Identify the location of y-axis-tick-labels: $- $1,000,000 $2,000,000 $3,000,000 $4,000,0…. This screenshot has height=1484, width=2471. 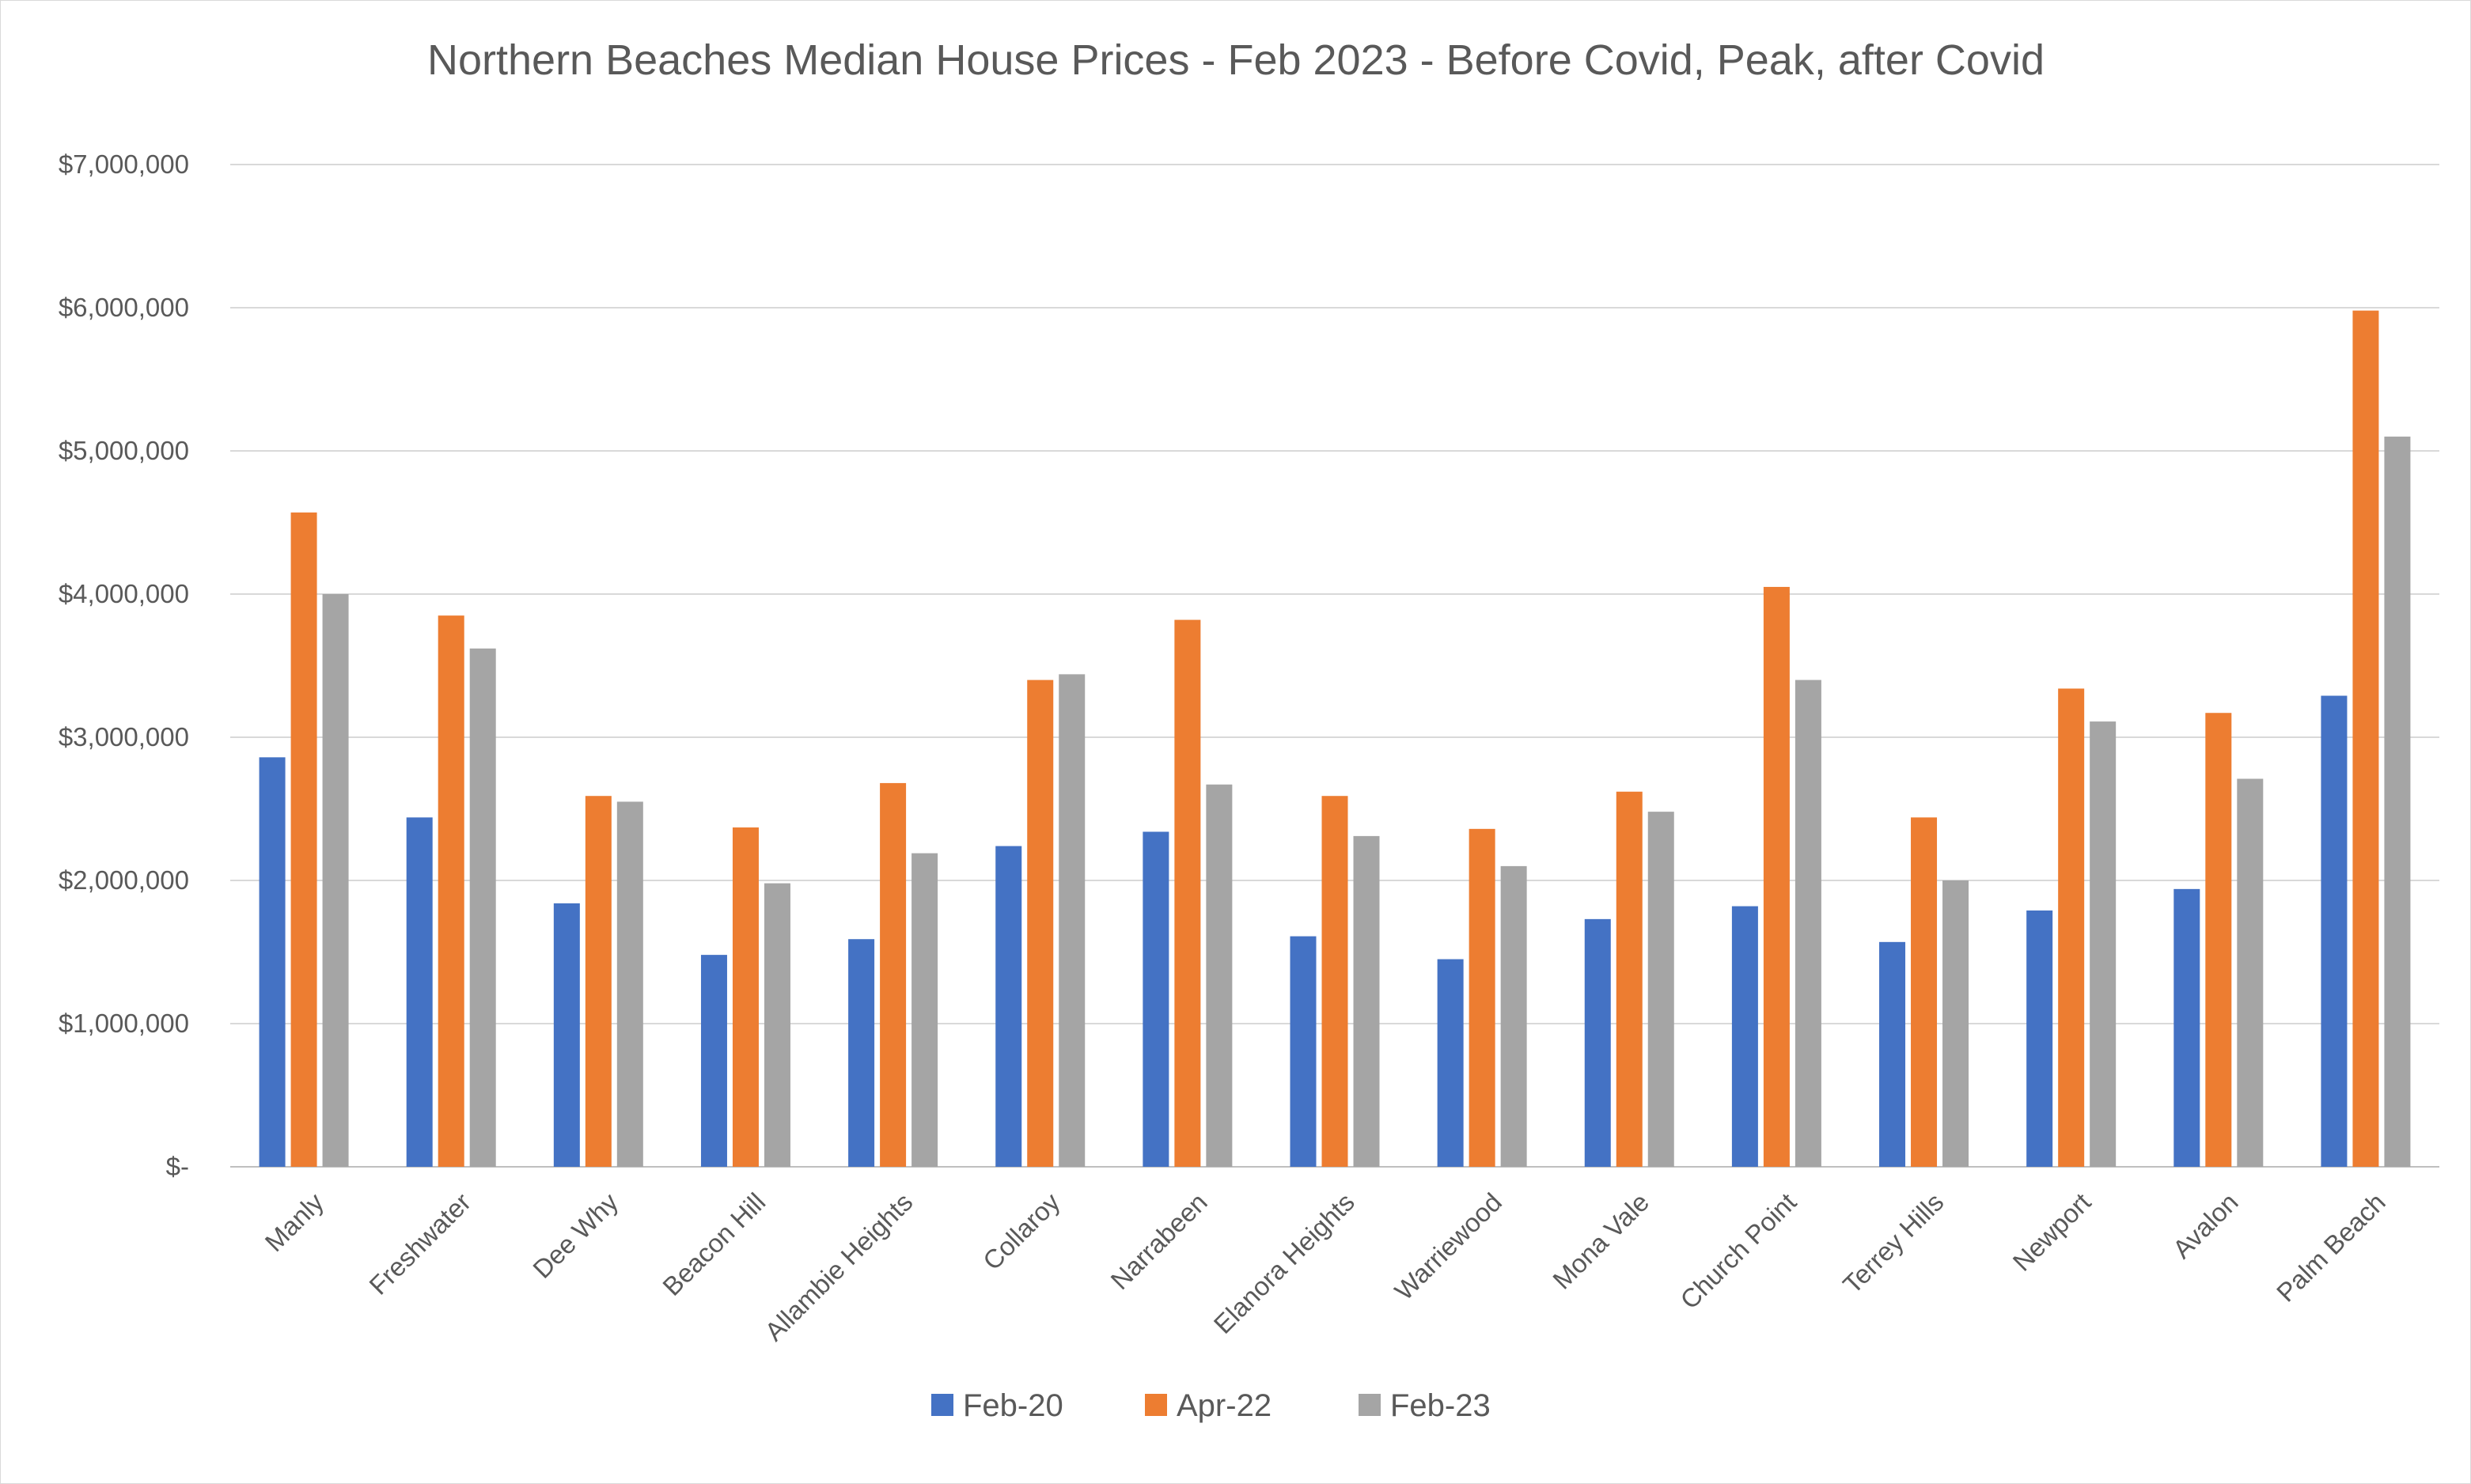
(124, 665).